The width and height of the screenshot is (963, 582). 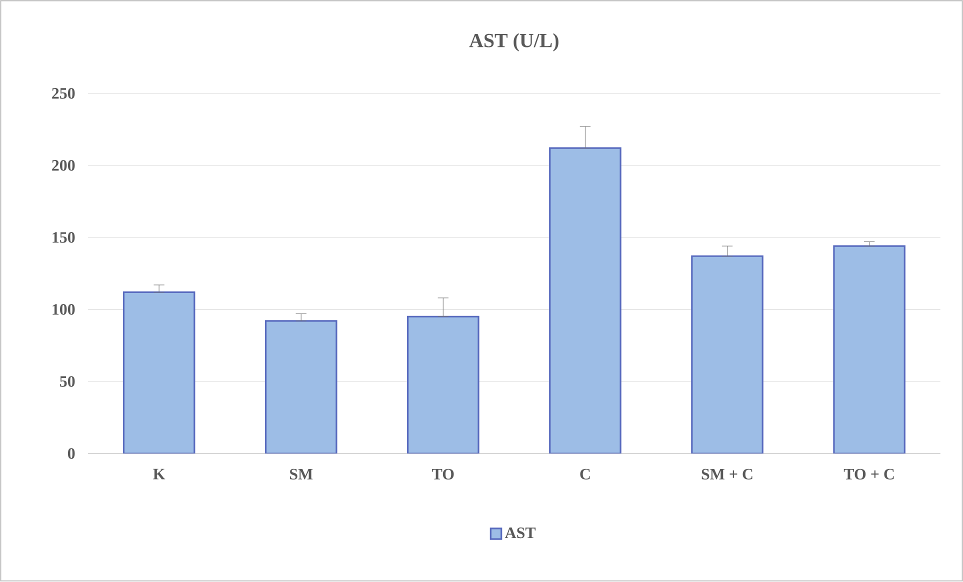 What do you see at coordinates (443, 474) in the screenshot?
I see `x-tick-label: TO` at bounding box center [443, 474].